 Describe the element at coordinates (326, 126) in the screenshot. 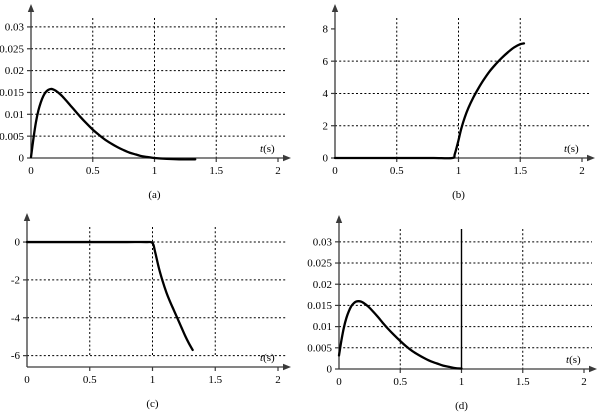

I see `y-tick-label: 2` at that location.